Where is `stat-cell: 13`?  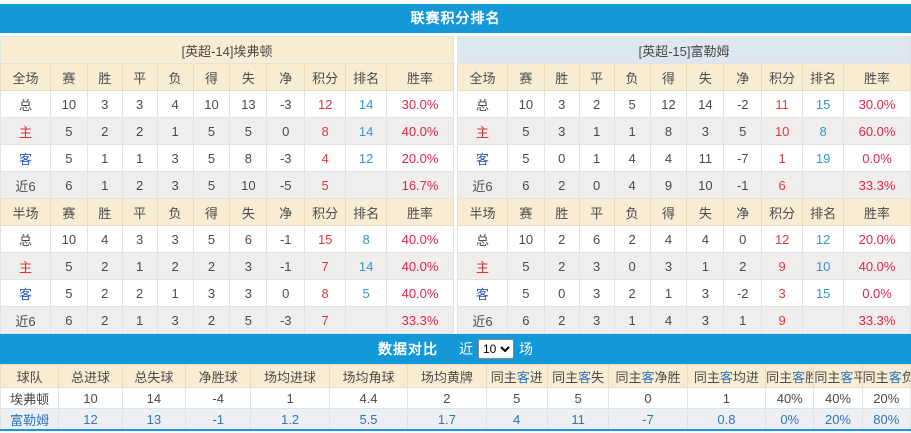 stat-cell: 13 is located at coordinates (248, 104).